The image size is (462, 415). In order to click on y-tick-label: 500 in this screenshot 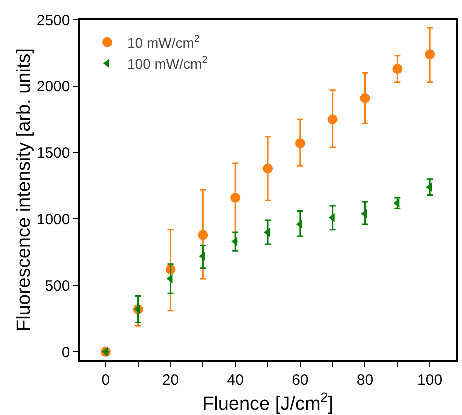, I will do `click(57, 286)`.